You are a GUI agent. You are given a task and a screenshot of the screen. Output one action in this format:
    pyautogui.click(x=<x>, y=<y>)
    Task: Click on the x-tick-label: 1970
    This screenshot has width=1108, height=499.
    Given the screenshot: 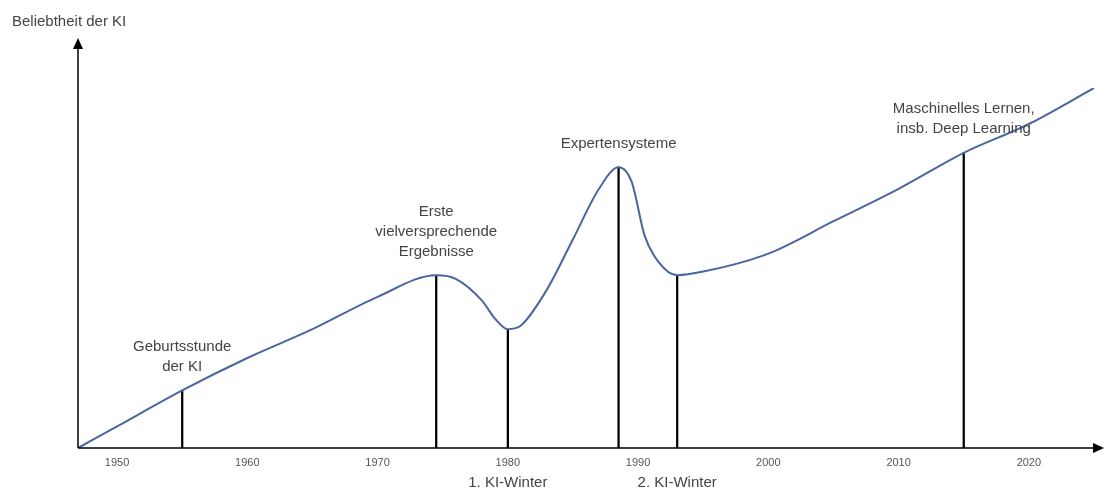 What is the action you would take?
    pyautogui.click(x=377, y=461)
    